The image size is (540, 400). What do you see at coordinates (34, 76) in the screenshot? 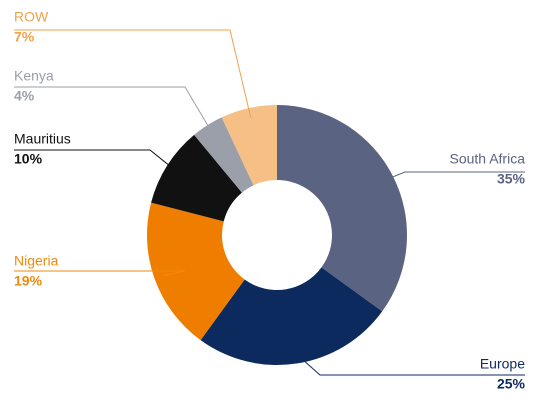
I see `slice-label: Kenya` at bounding box center [34, 76].